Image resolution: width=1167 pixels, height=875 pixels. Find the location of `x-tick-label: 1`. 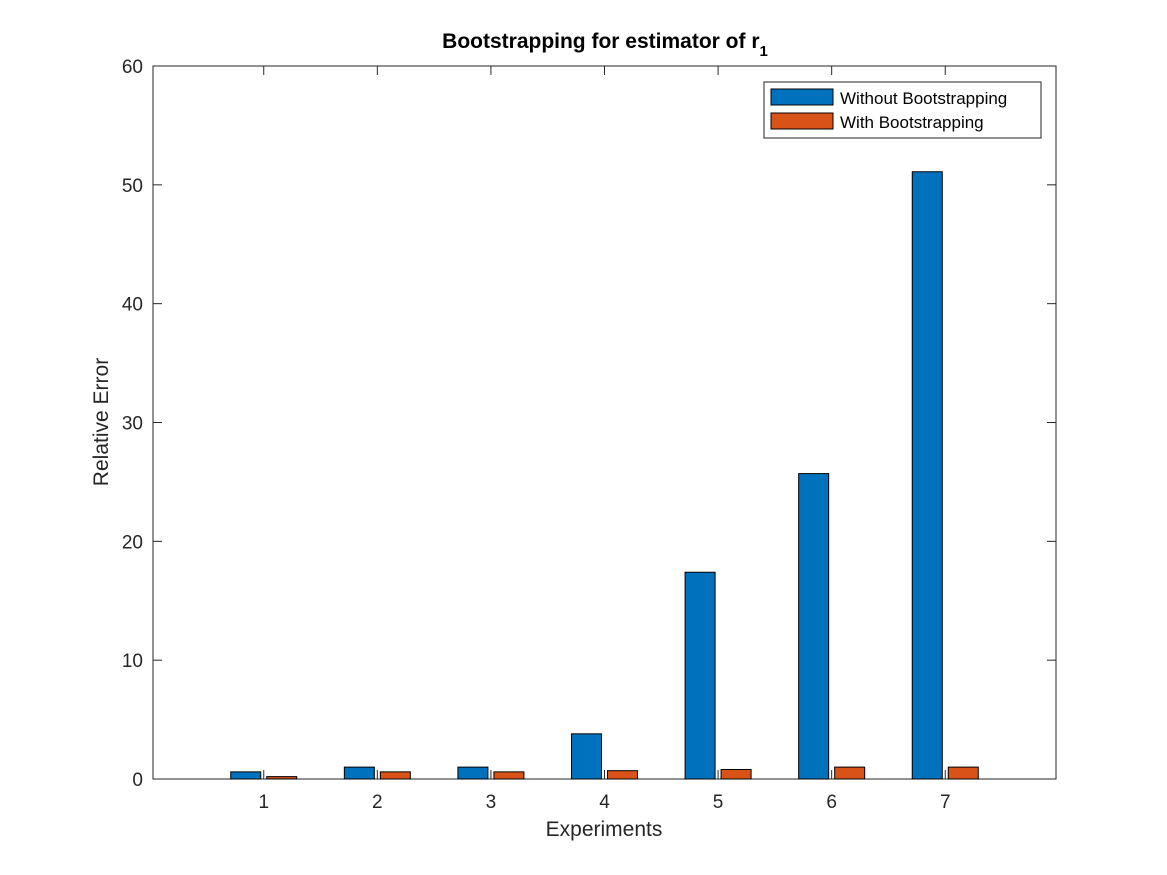

x-tick-label: 1 is located at coordinates (263, 802).